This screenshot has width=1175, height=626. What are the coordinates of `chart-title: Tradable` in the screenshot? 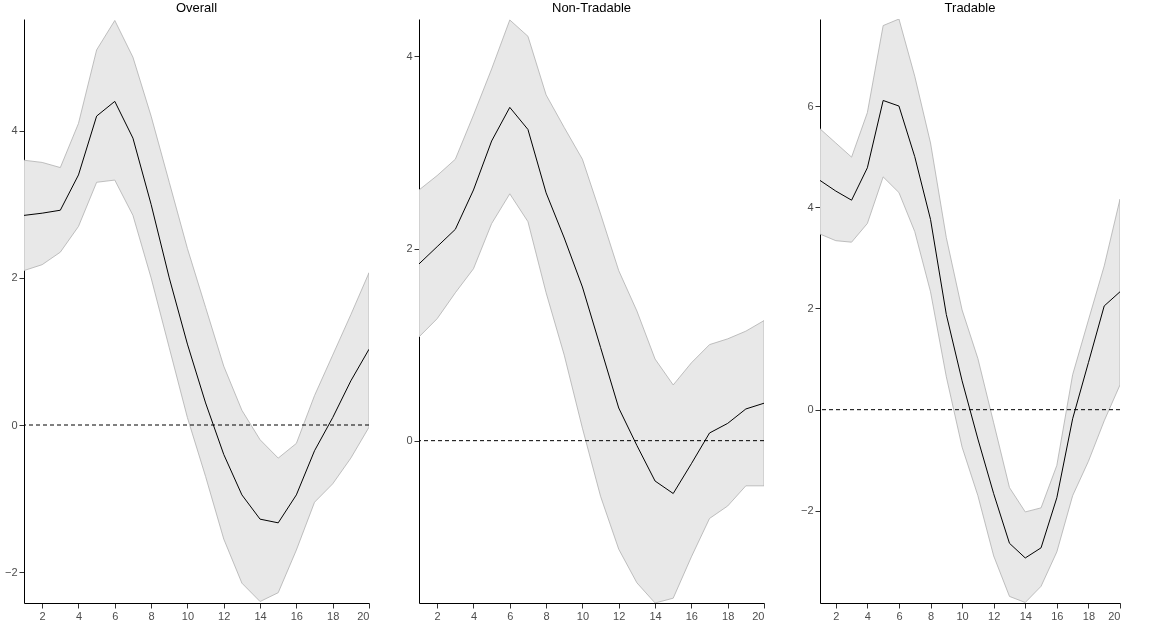 It's located at (970, 7).